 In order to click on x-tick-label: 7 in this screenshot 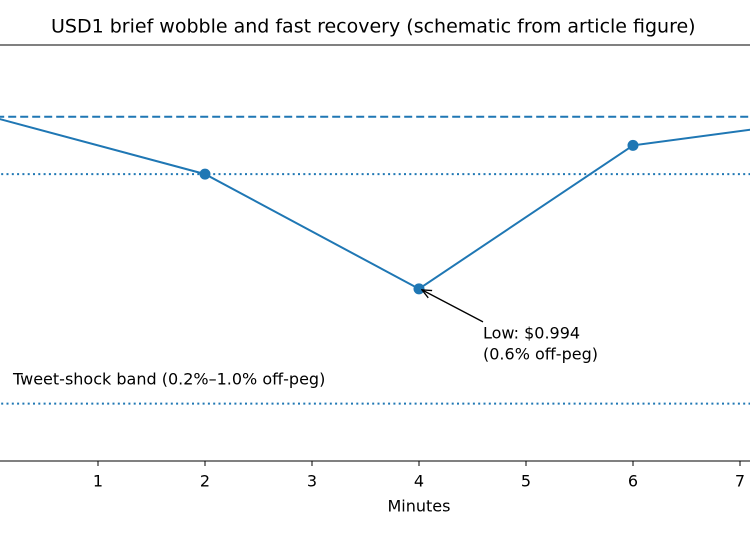, I will do `click(740, 481)`.